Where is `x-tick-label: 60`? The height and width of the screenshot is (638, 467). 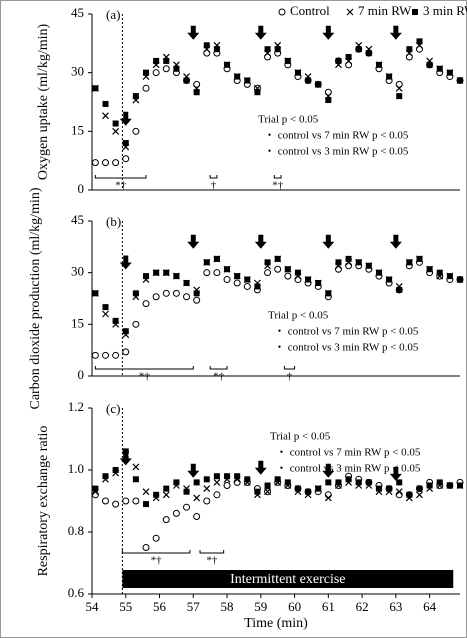 x-tick-label: 60 is located at coordinates (294, 606).